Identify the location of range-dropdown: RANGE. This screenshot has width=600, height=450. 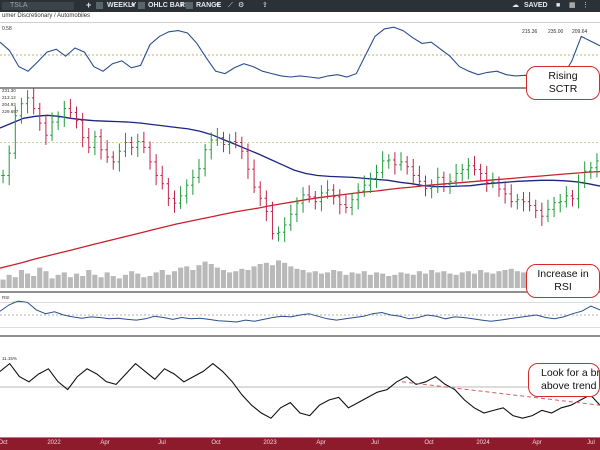
(209, 5).